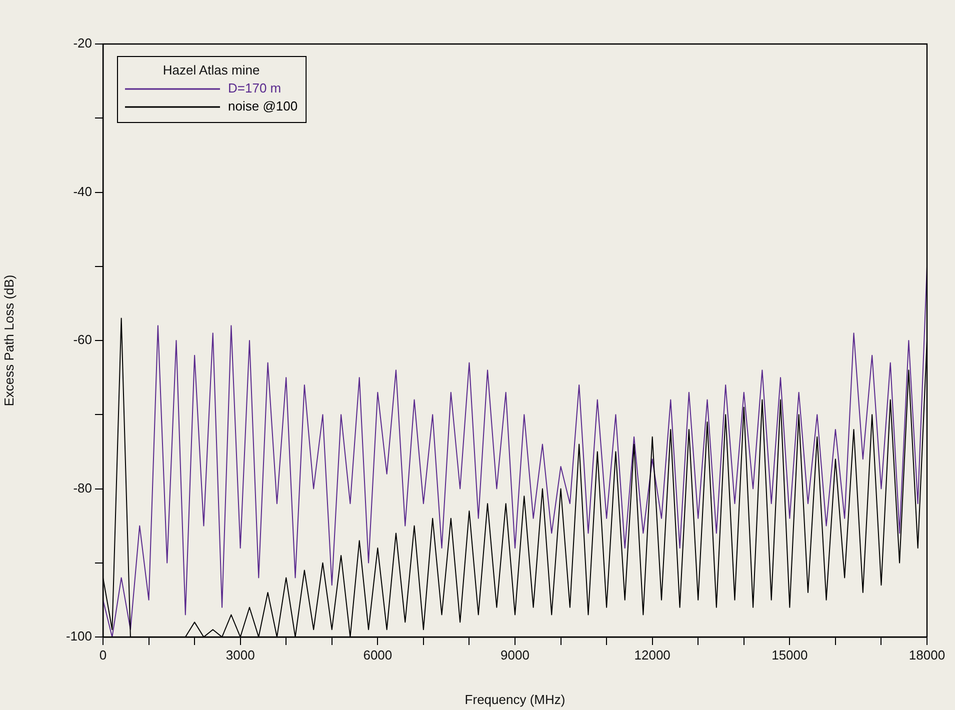 The width and height of the screenshot is (955, 710). Describe the element at coordinates (8, 340) in the screenshot. I see `y-axis-title: Excess Path Loss (dB)` at that location.